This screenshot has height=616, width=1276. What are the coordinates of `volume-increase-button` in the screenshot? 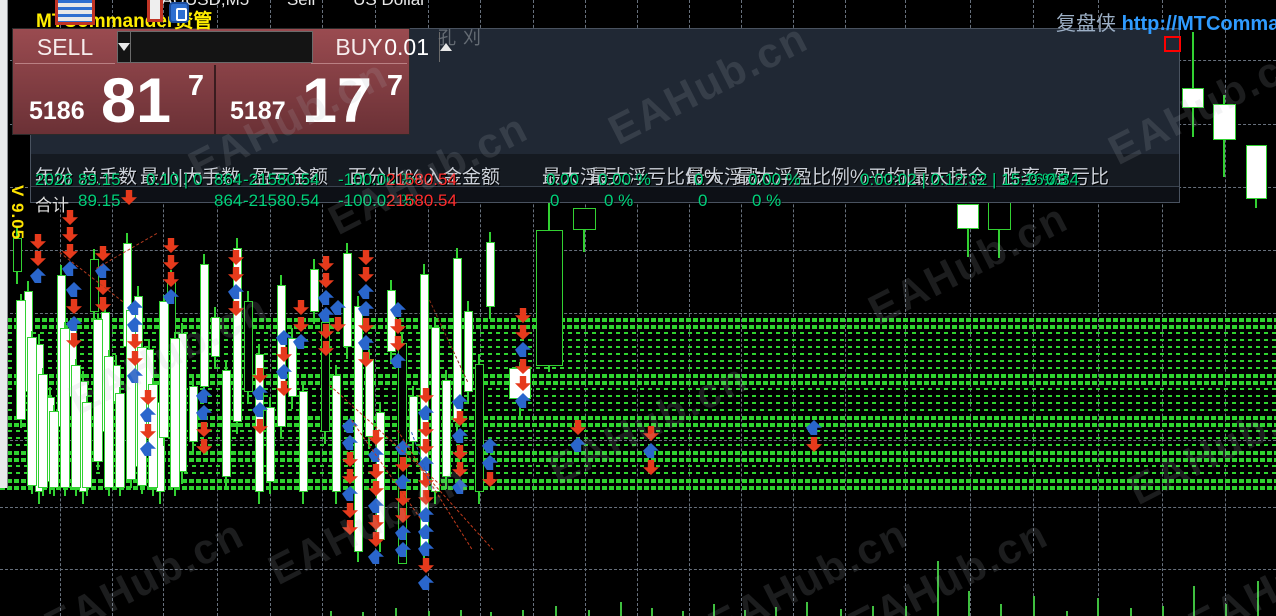 It's located at (445, 47).